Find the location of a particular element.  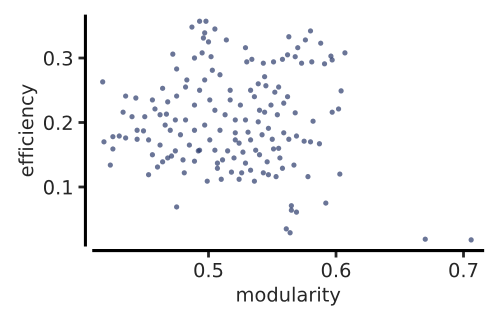

y-tick-label: 0.1 is located at coordinates (58, 187).